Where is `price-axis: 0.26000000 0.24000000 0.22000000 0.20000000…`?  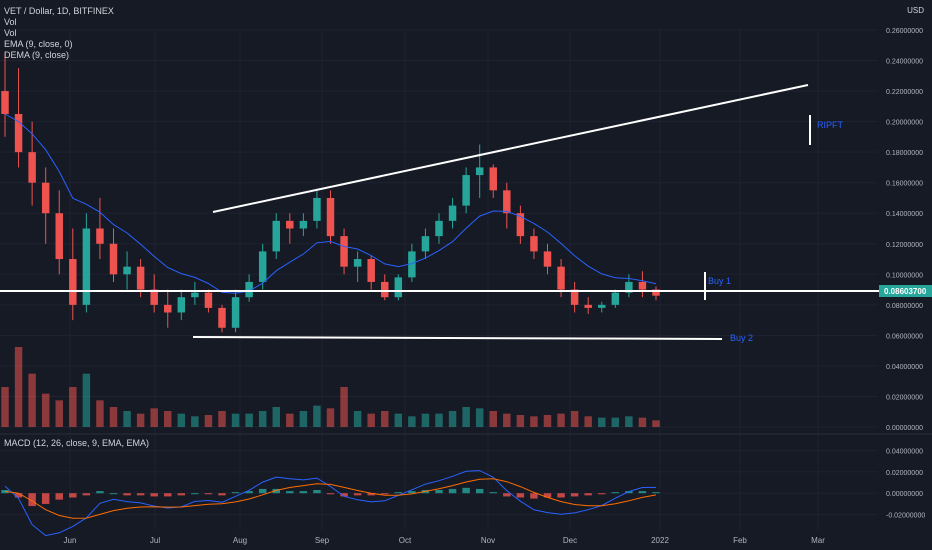
price-axis: 0.26000000 0.24000000 0.22000000 0.20000000… is located at coordinates (904, 230).